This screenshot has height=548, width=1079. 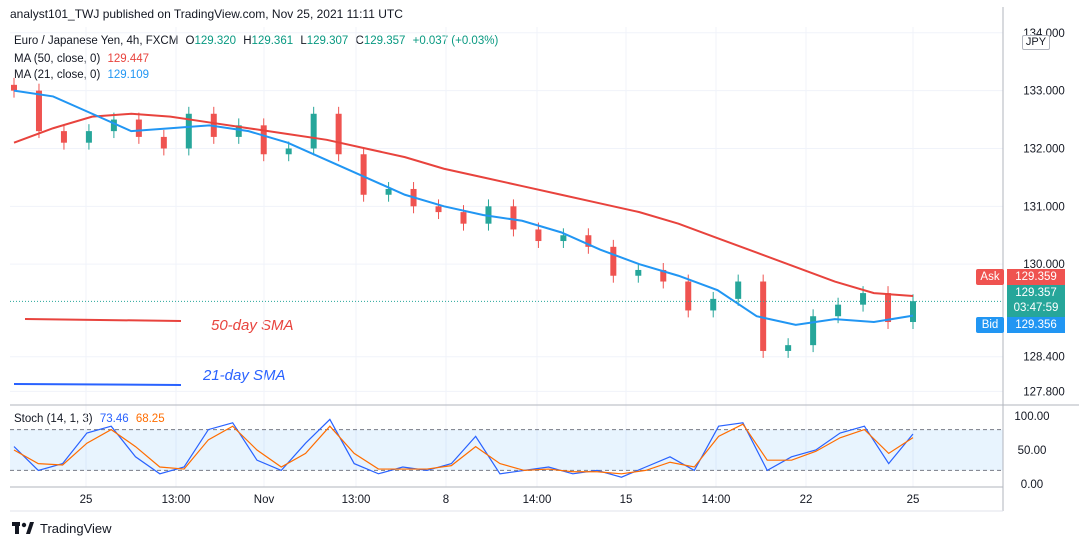 I want to click on sma50-annotation: 50-day SMA, so click(x=252, y=325).